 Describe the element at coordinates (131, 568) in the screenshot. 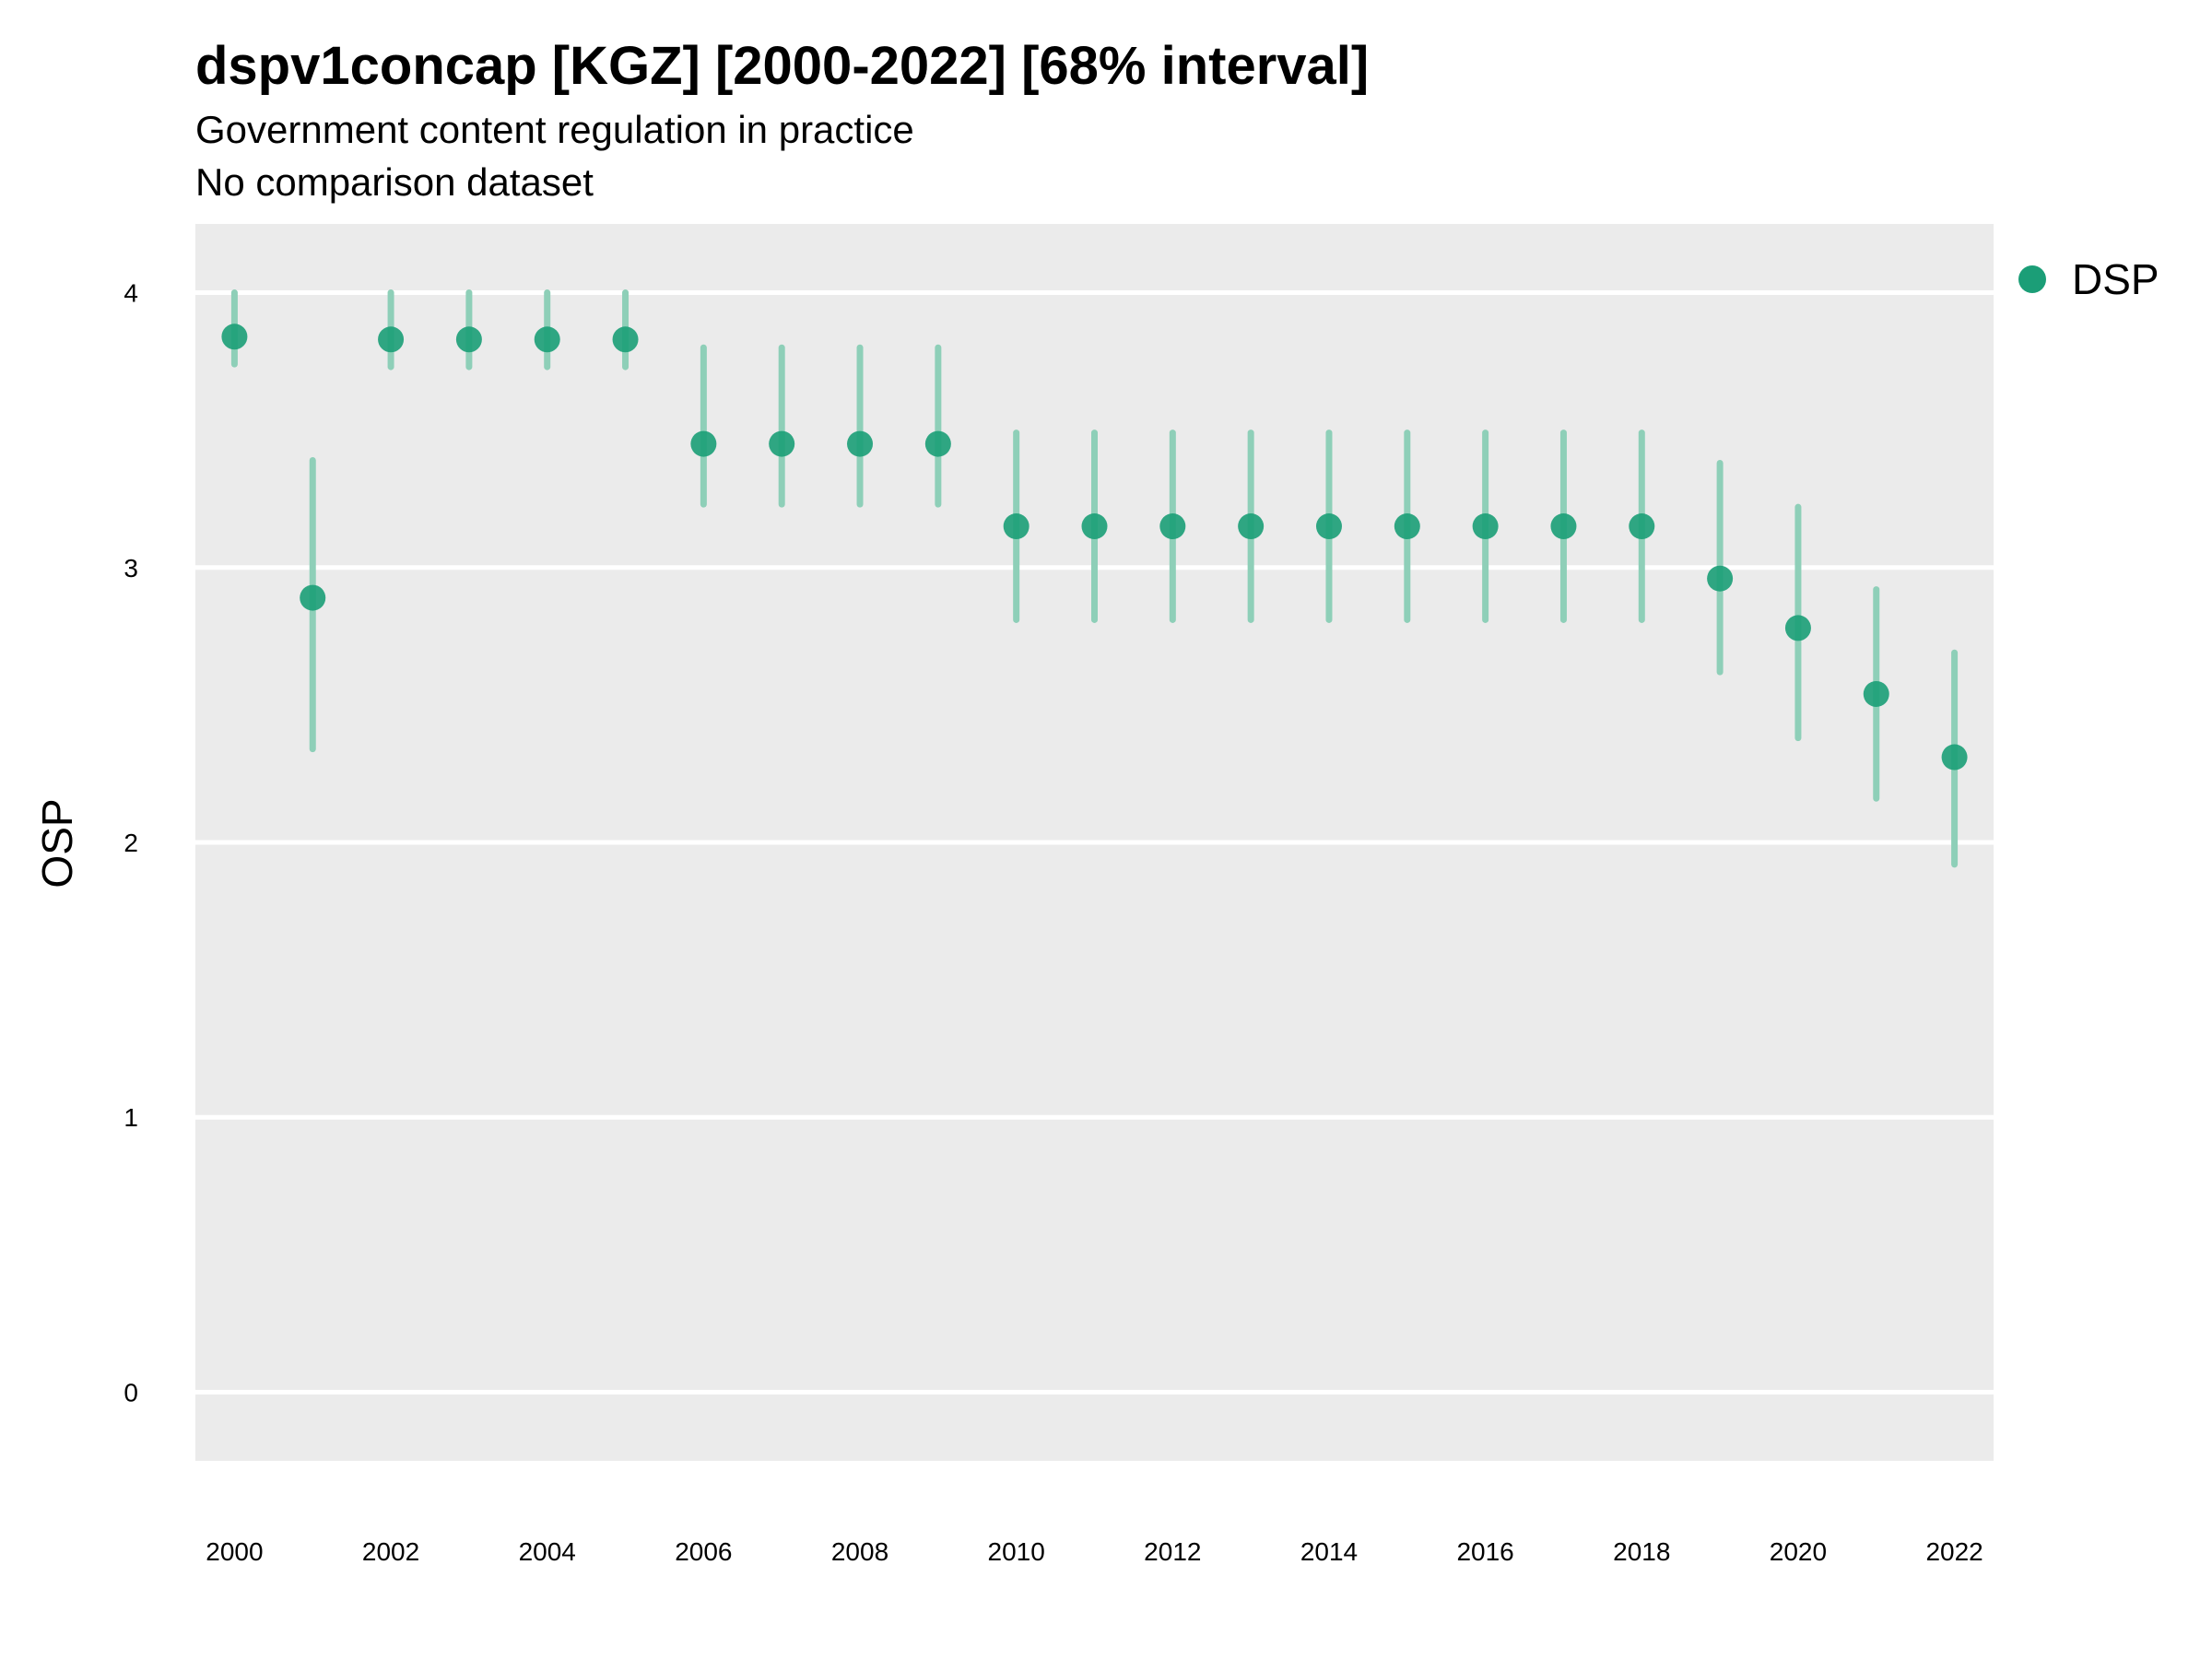

I see `y-tick-label: 3` at that location.